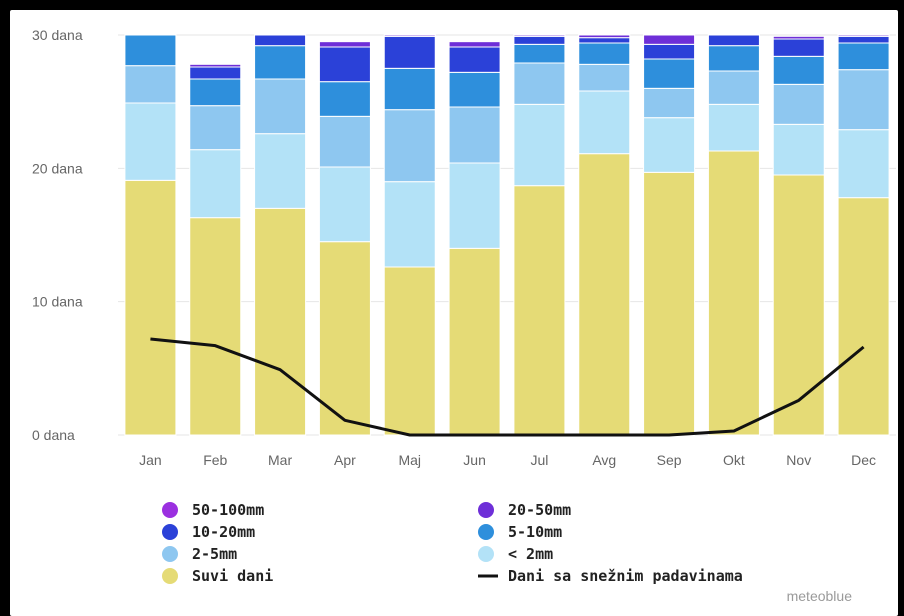 Image resolution: width=904 pixels, height=616 pixels. I want to click on y-tick-label: 10 dana, so click(57, 302).